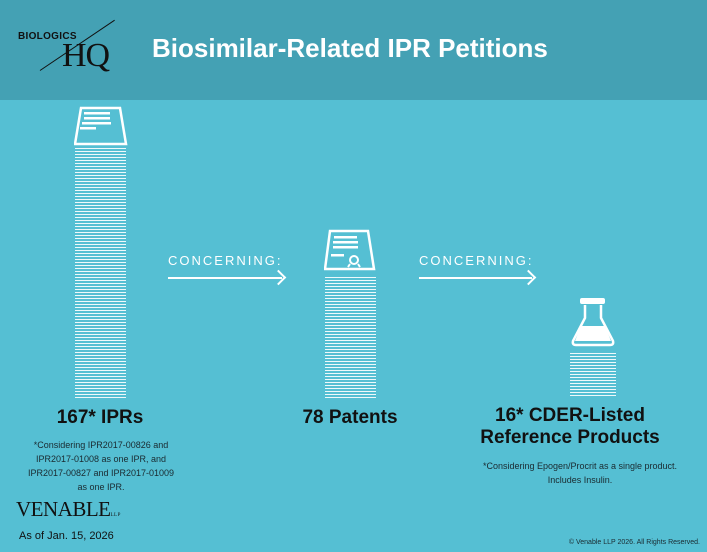 This screenshot has height=552, width=707. I want to click on copyright: © Venable LLP 2026. All Rights Reserved., so click(634, 542).